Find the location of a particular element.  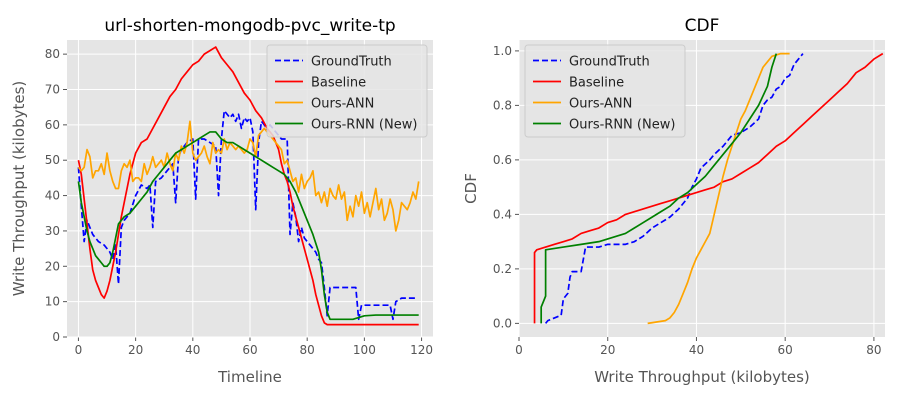

y-tick-label: 0.0 is located at coordinates (502, 323).